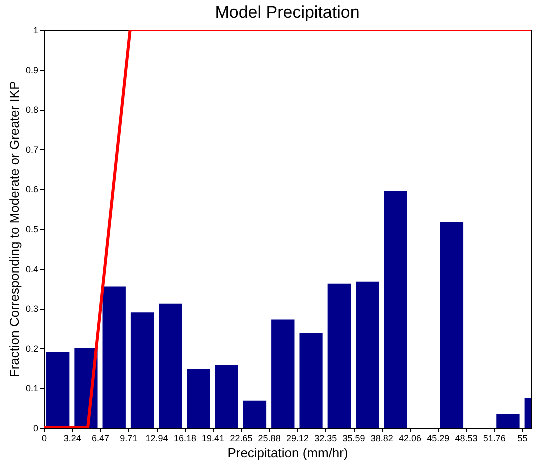  What do you see at coordinates (269, 439) in the screenshot?
I see `x-tick-label: 25.88` at bounding box center [269, 439].